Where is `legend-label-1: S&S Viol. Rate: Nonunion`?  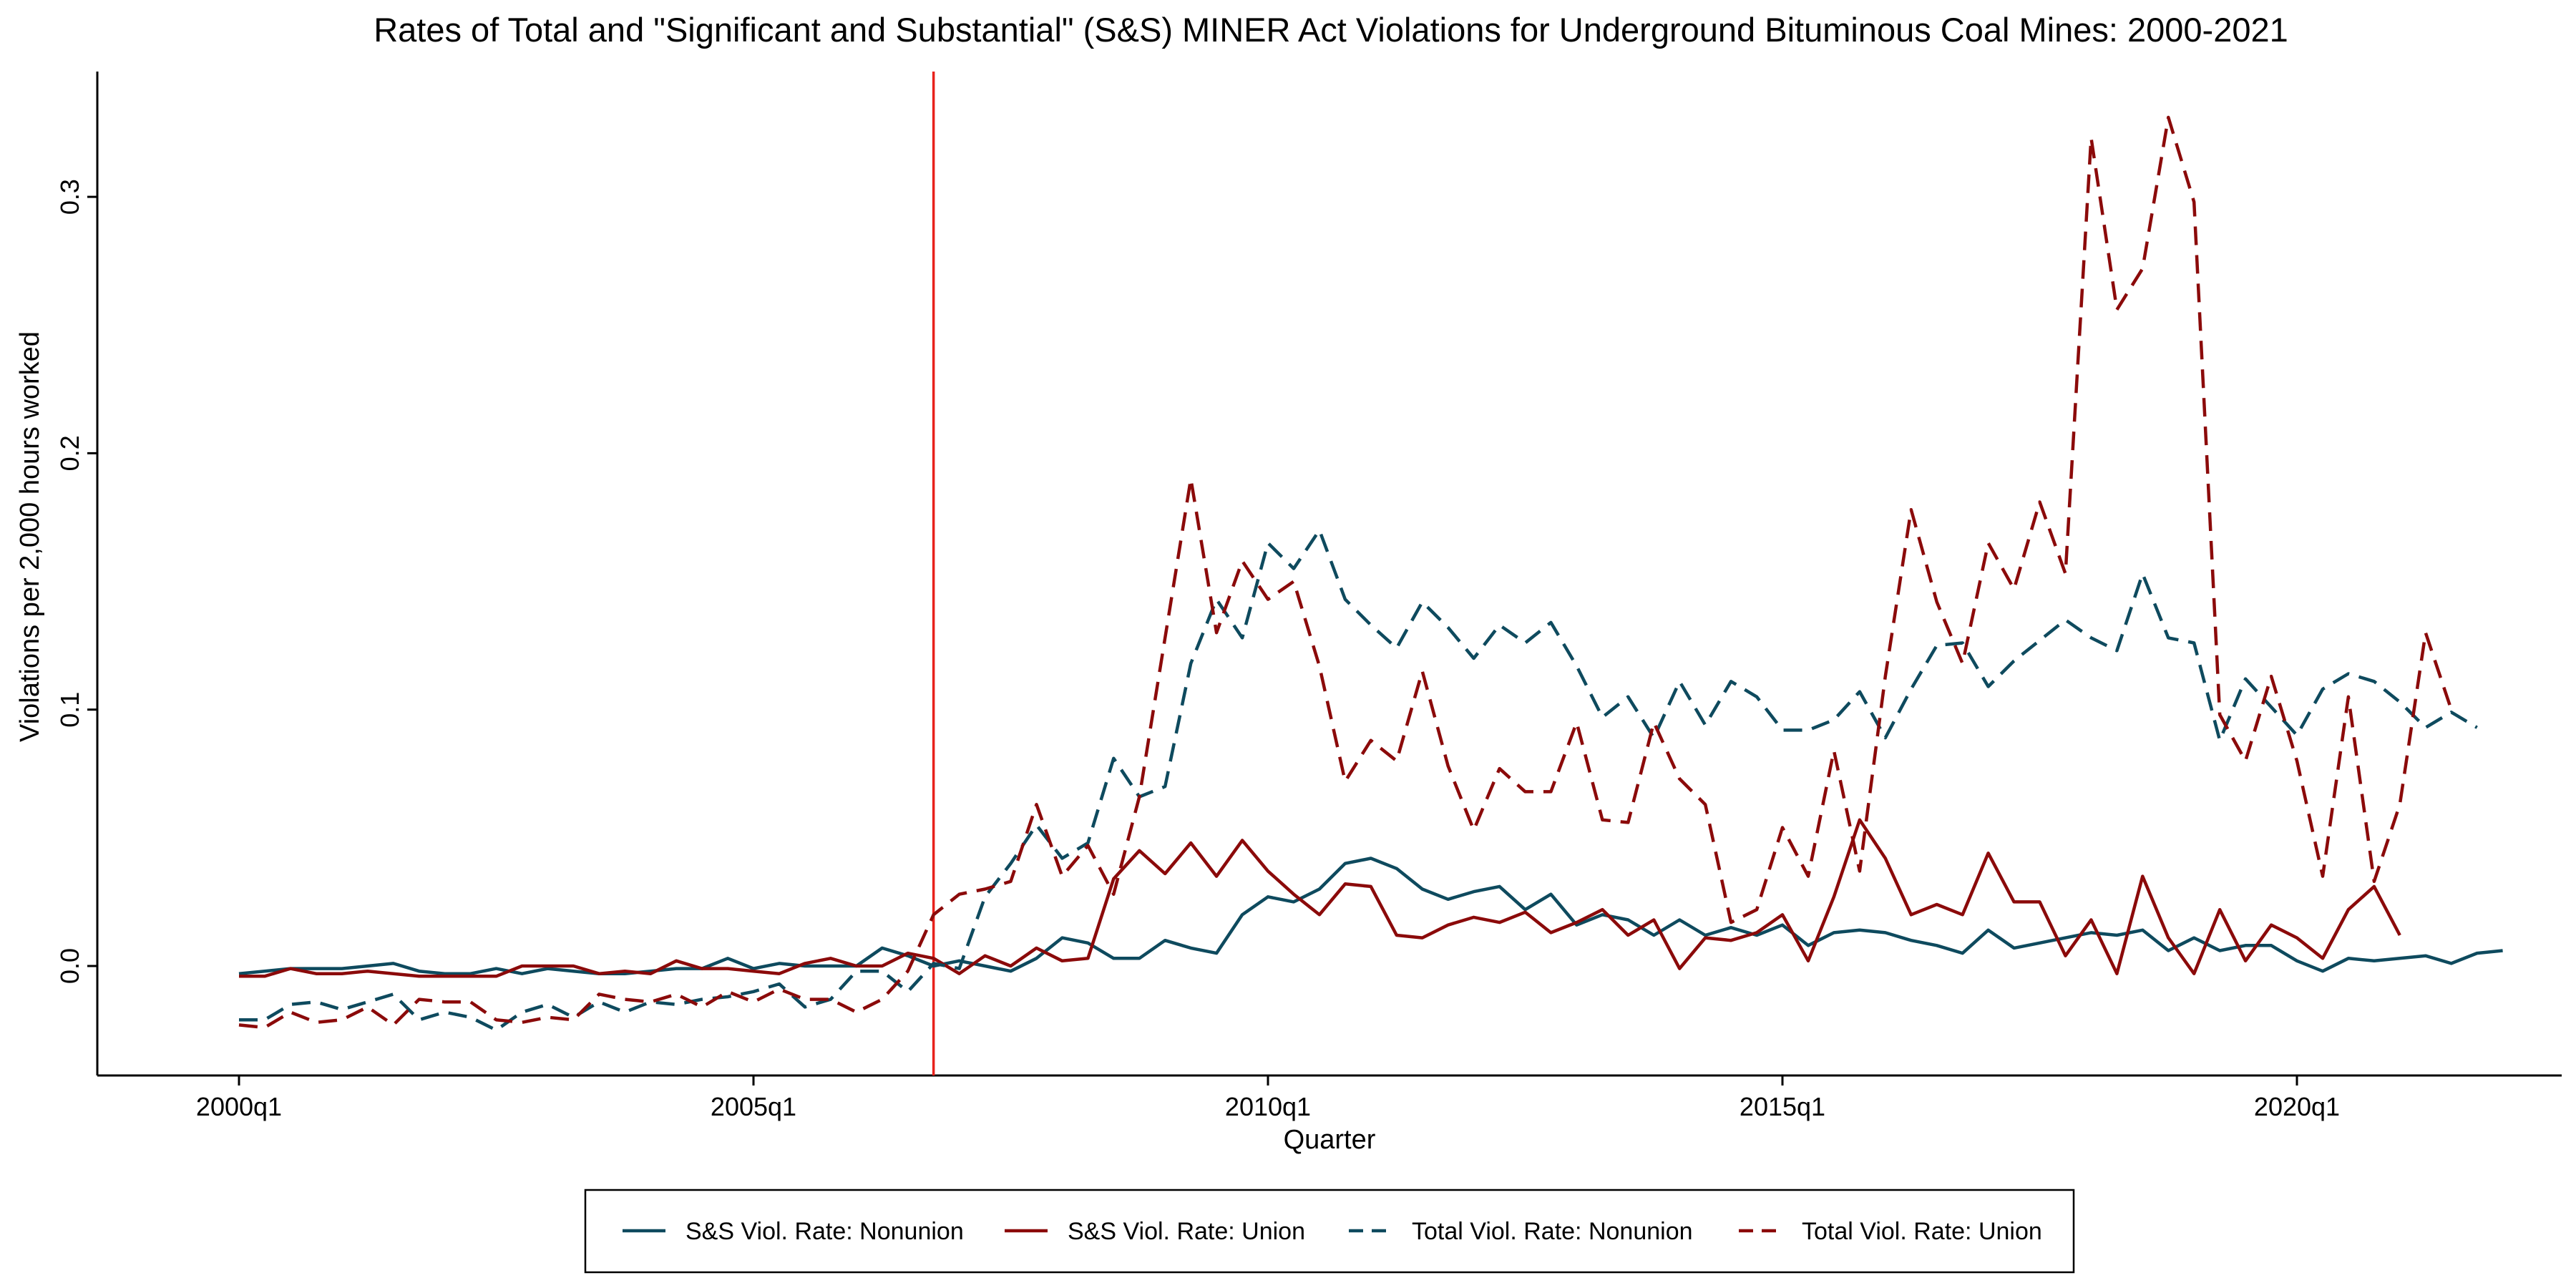 legend-label-1: S&S Viol. Rate: Nonunion is located at coordinates (825, 1231).